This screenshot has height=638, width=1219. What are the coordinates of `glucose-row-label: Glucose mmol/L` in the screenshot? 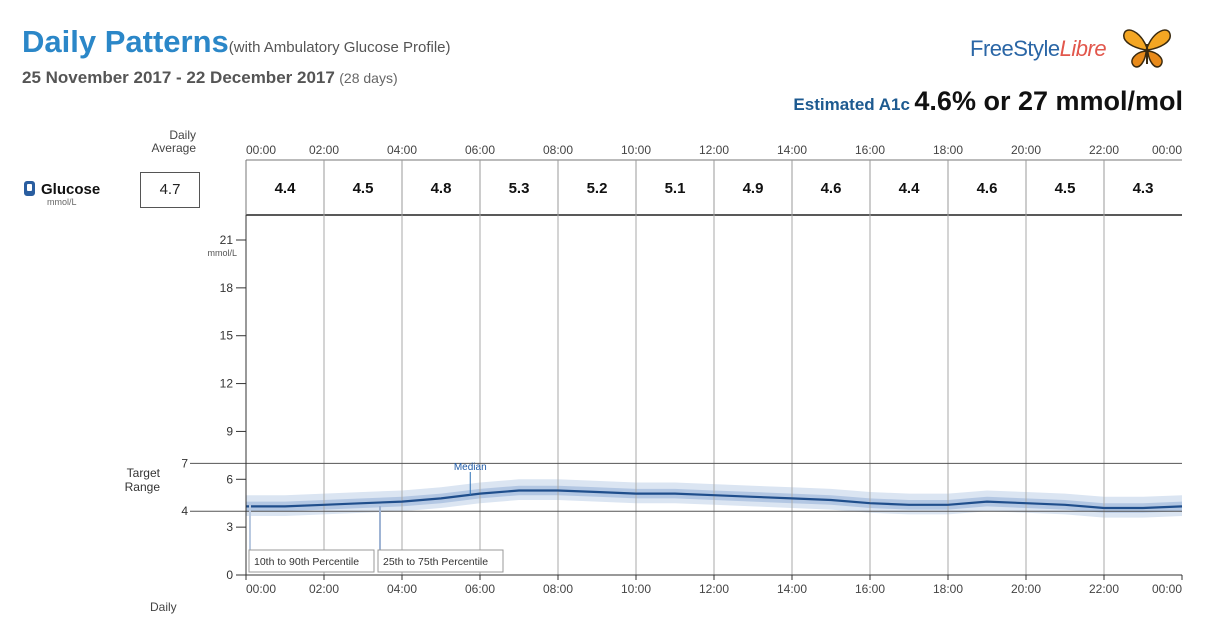 It's located at (62, 194).